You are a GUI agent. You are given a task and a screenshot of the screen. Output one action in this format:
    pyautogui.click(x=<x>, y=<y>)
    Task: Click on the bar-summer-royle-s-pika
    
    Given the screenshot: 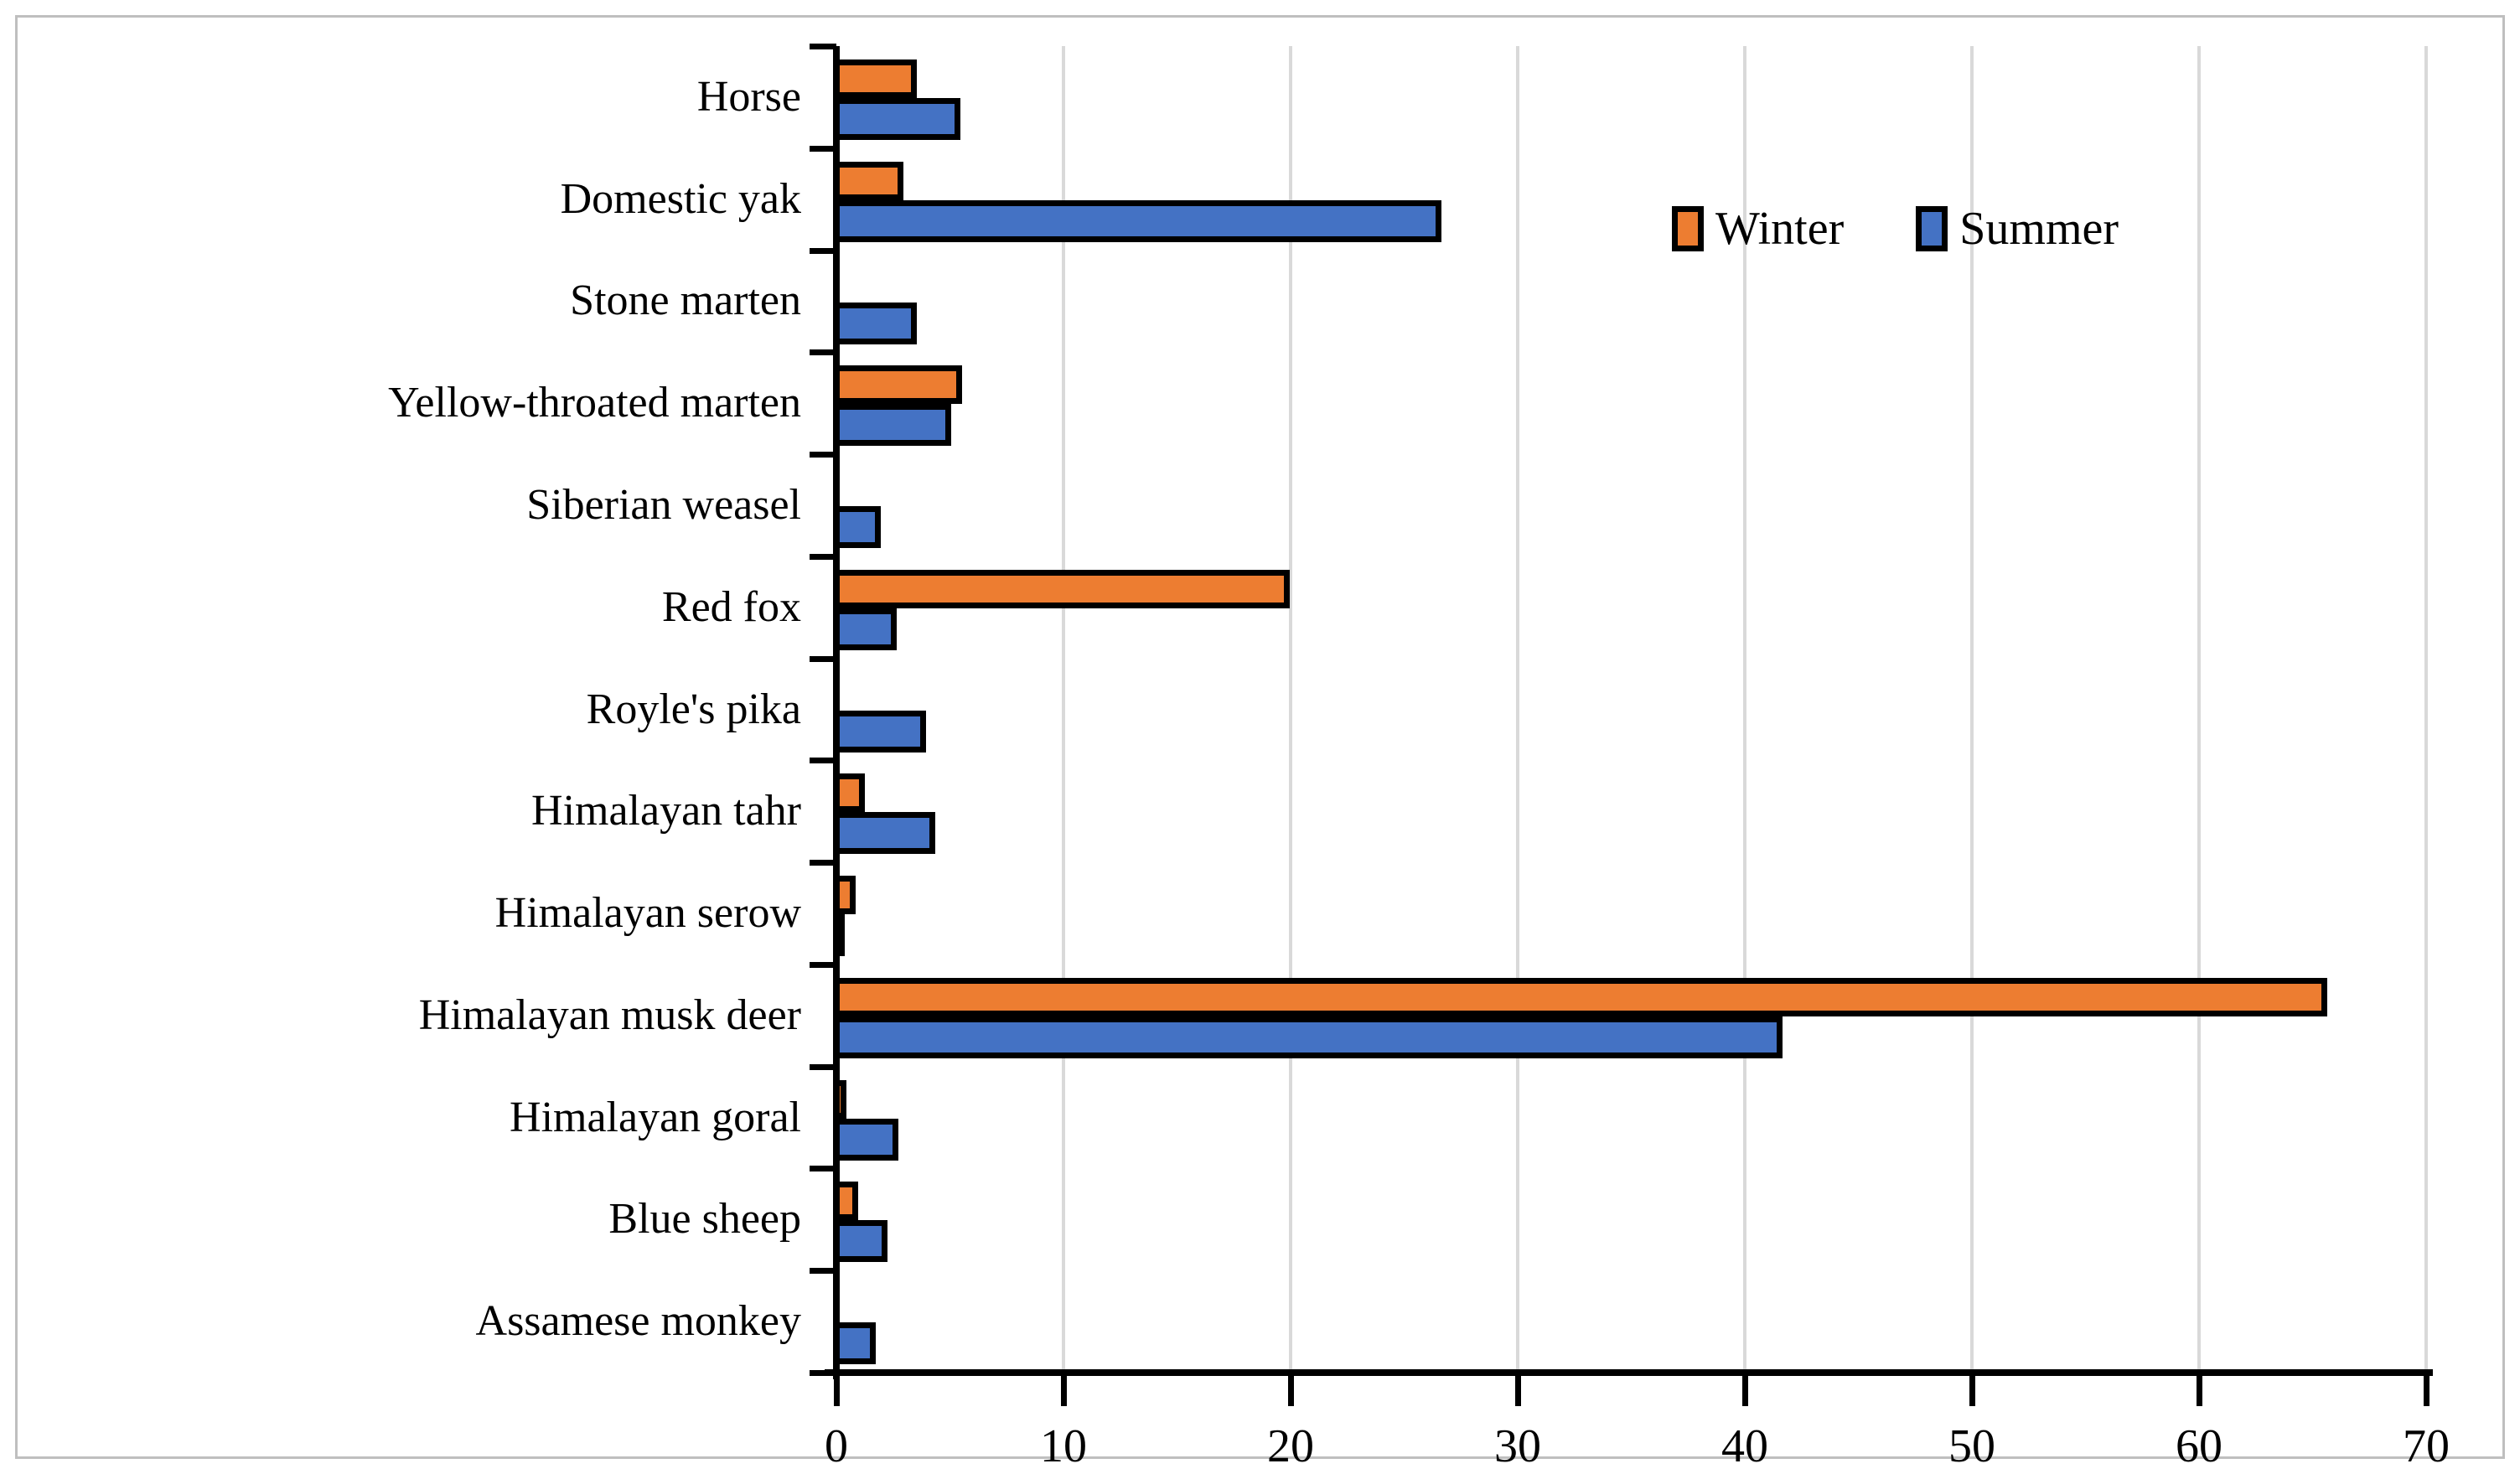 What is the action you would take?
    pyautogui.click(x=879, y=732)
    